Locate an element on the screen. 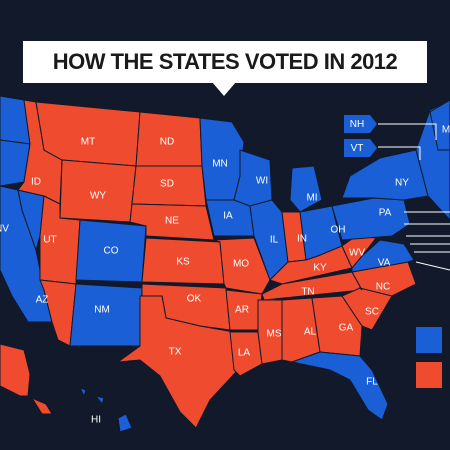  state-label-az: AZ is located at coordinates (42, 300).